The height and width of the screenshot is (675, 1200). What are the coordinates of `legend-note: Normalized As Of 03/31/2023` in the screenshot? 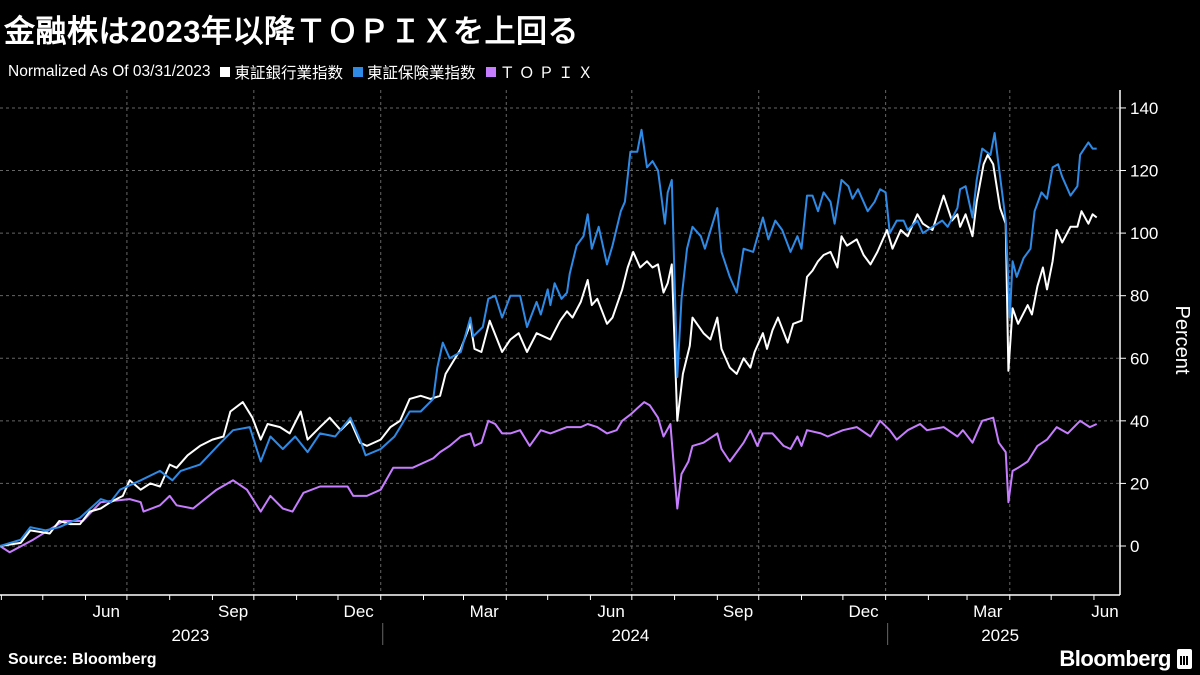 It's located at (109, 71).